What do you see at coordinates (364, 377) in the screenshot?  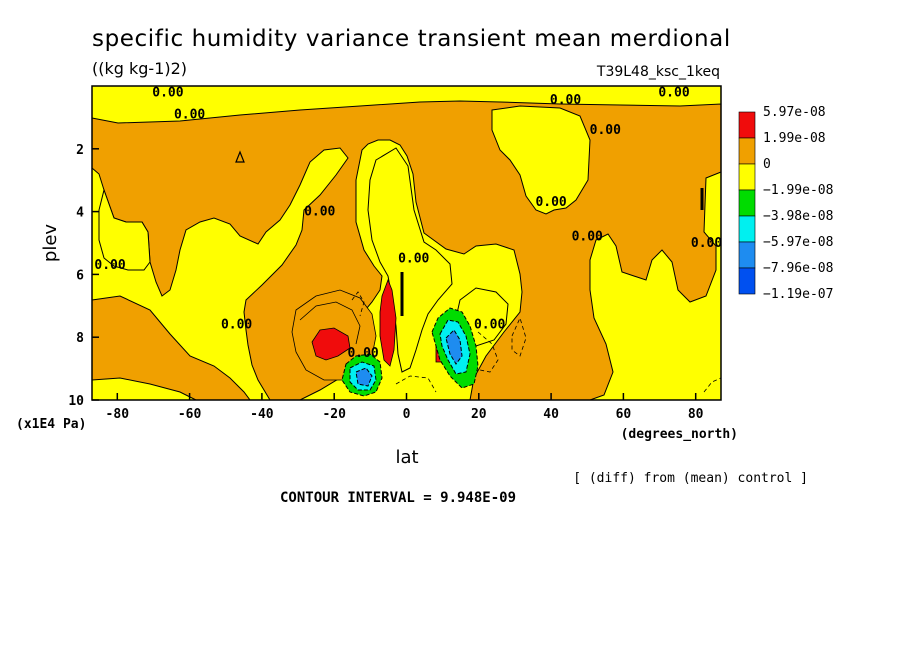 I see `negative-blue-sh` at bounding box center [364, 377].